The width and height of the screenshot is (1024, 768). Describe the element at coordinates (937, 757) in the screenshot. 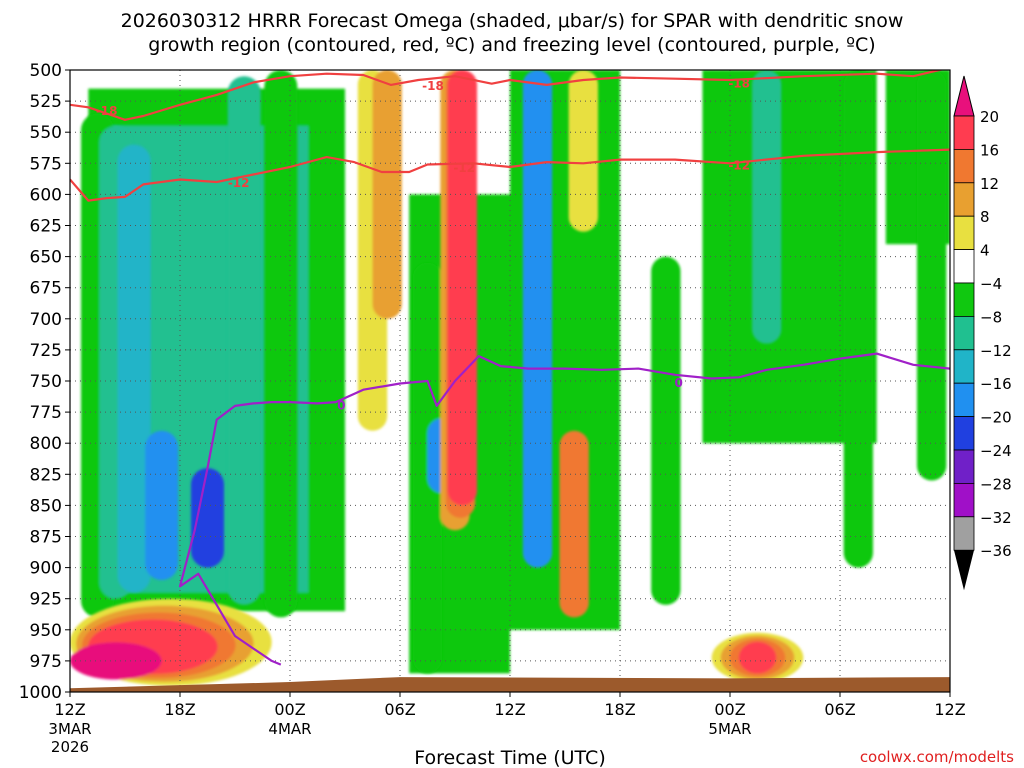

I see `source-credit: coolwx.com/modelts` at that location.